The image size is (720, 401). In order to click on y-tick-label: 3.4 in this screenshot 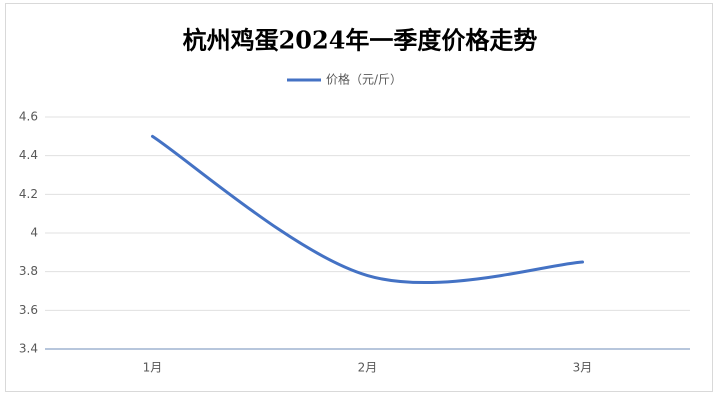, I will do `click(28, 349)`.